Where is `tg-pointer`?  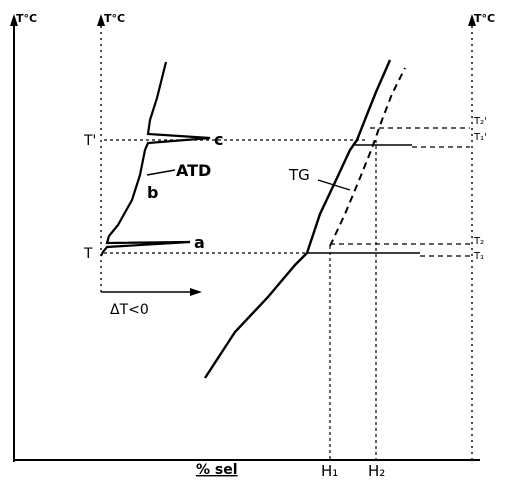
tg-pointer is located at coordinates (334, 185).